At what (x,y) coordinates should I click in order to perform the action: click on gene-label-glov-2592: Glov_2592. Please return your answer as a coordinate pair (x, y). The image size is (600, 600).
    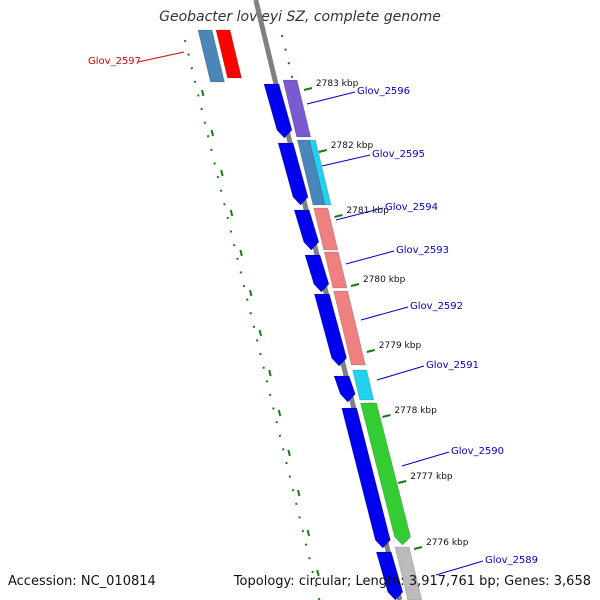
    Looking at the image, I should click on (436, 306).